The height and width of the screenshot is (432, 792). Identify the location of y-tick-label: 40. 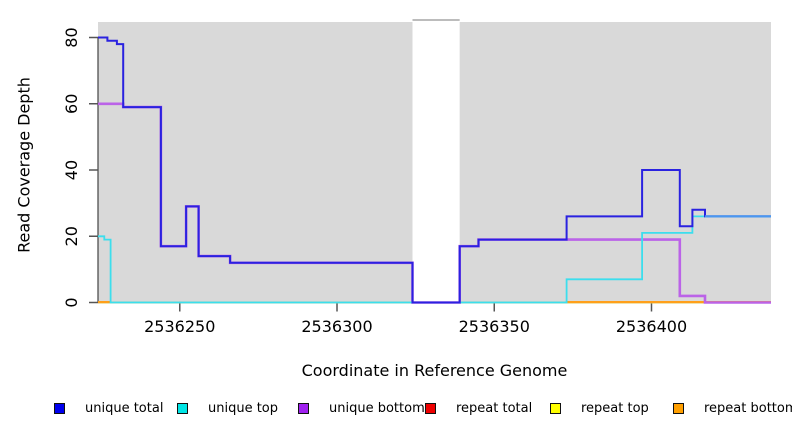
(71, 170).